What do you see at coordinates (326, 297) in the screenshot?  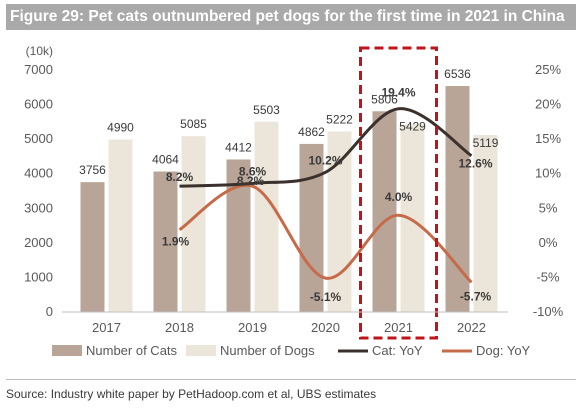 I see `dog-yoy-label-2020: -5.1%` at bounding box center [326, 297].